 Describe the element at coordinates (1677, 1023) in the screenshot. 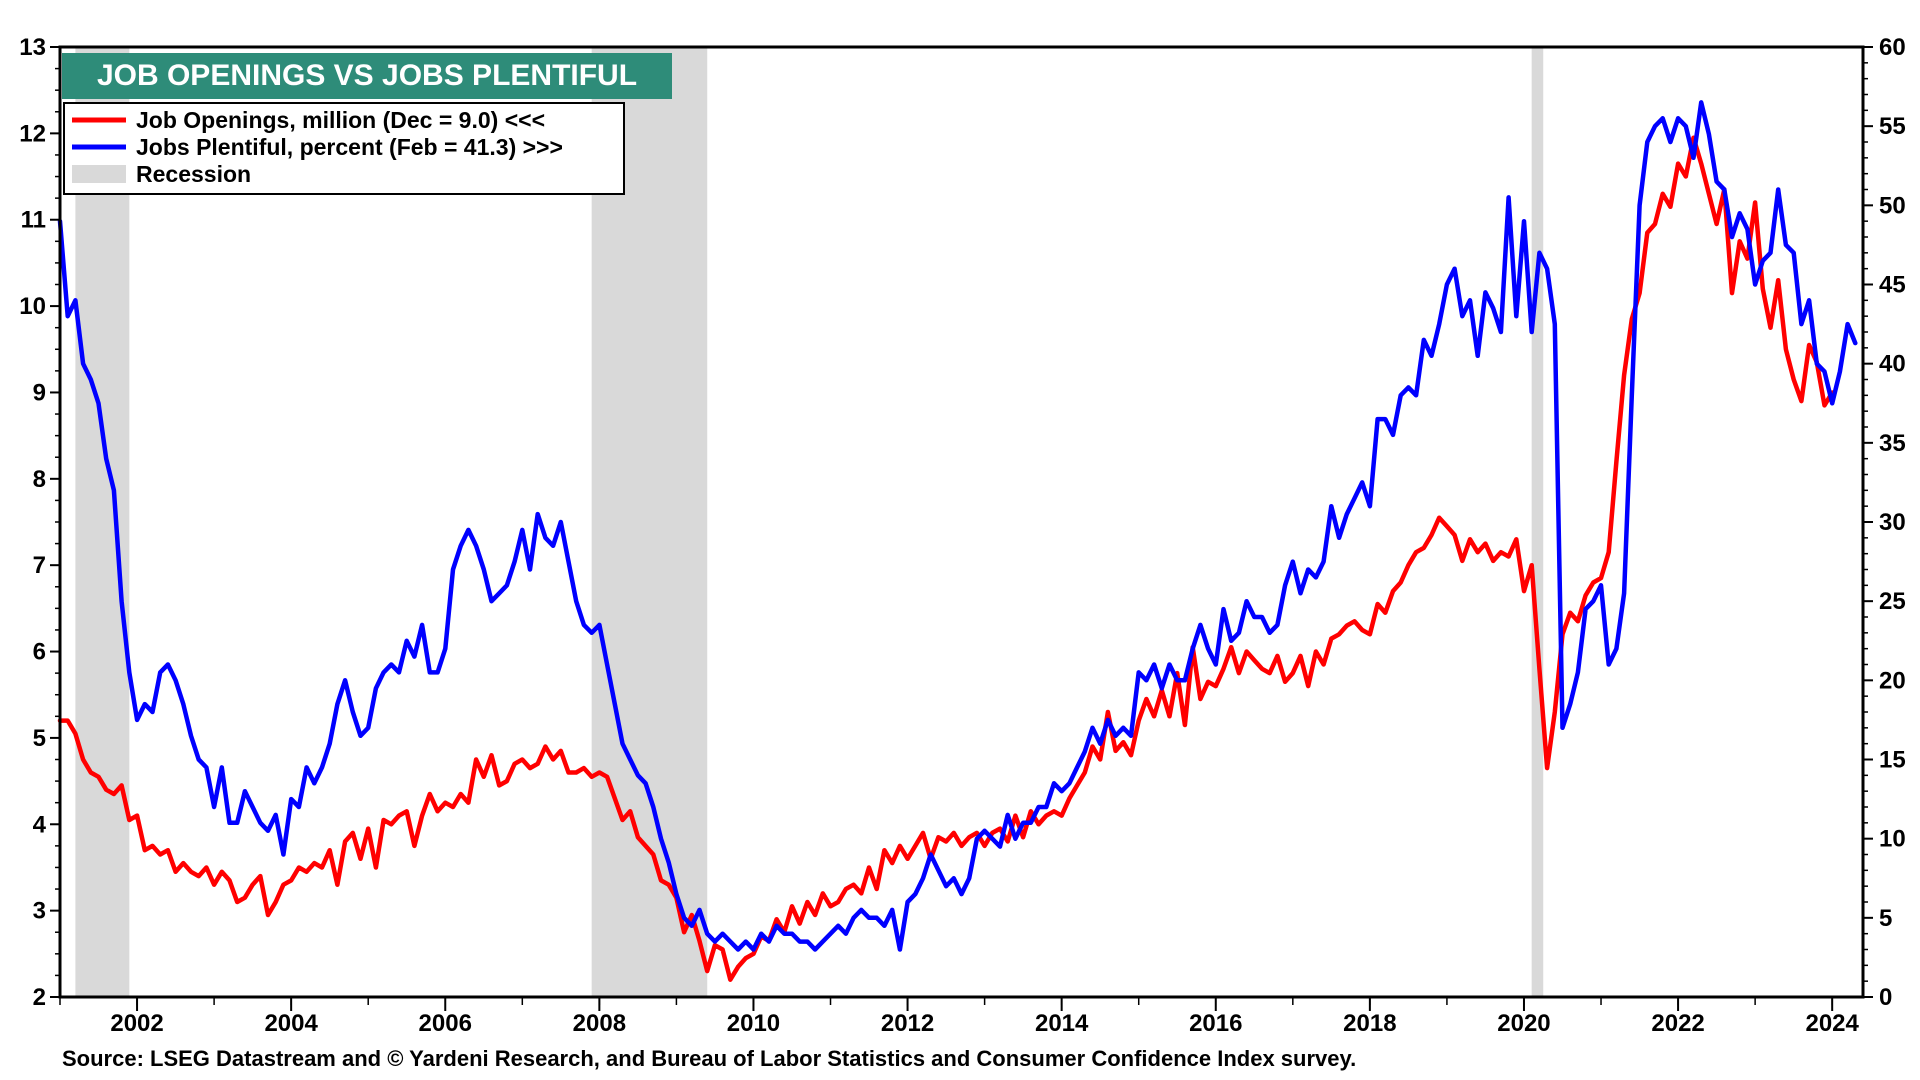

I see `x-tick-label: 2022` at that location.